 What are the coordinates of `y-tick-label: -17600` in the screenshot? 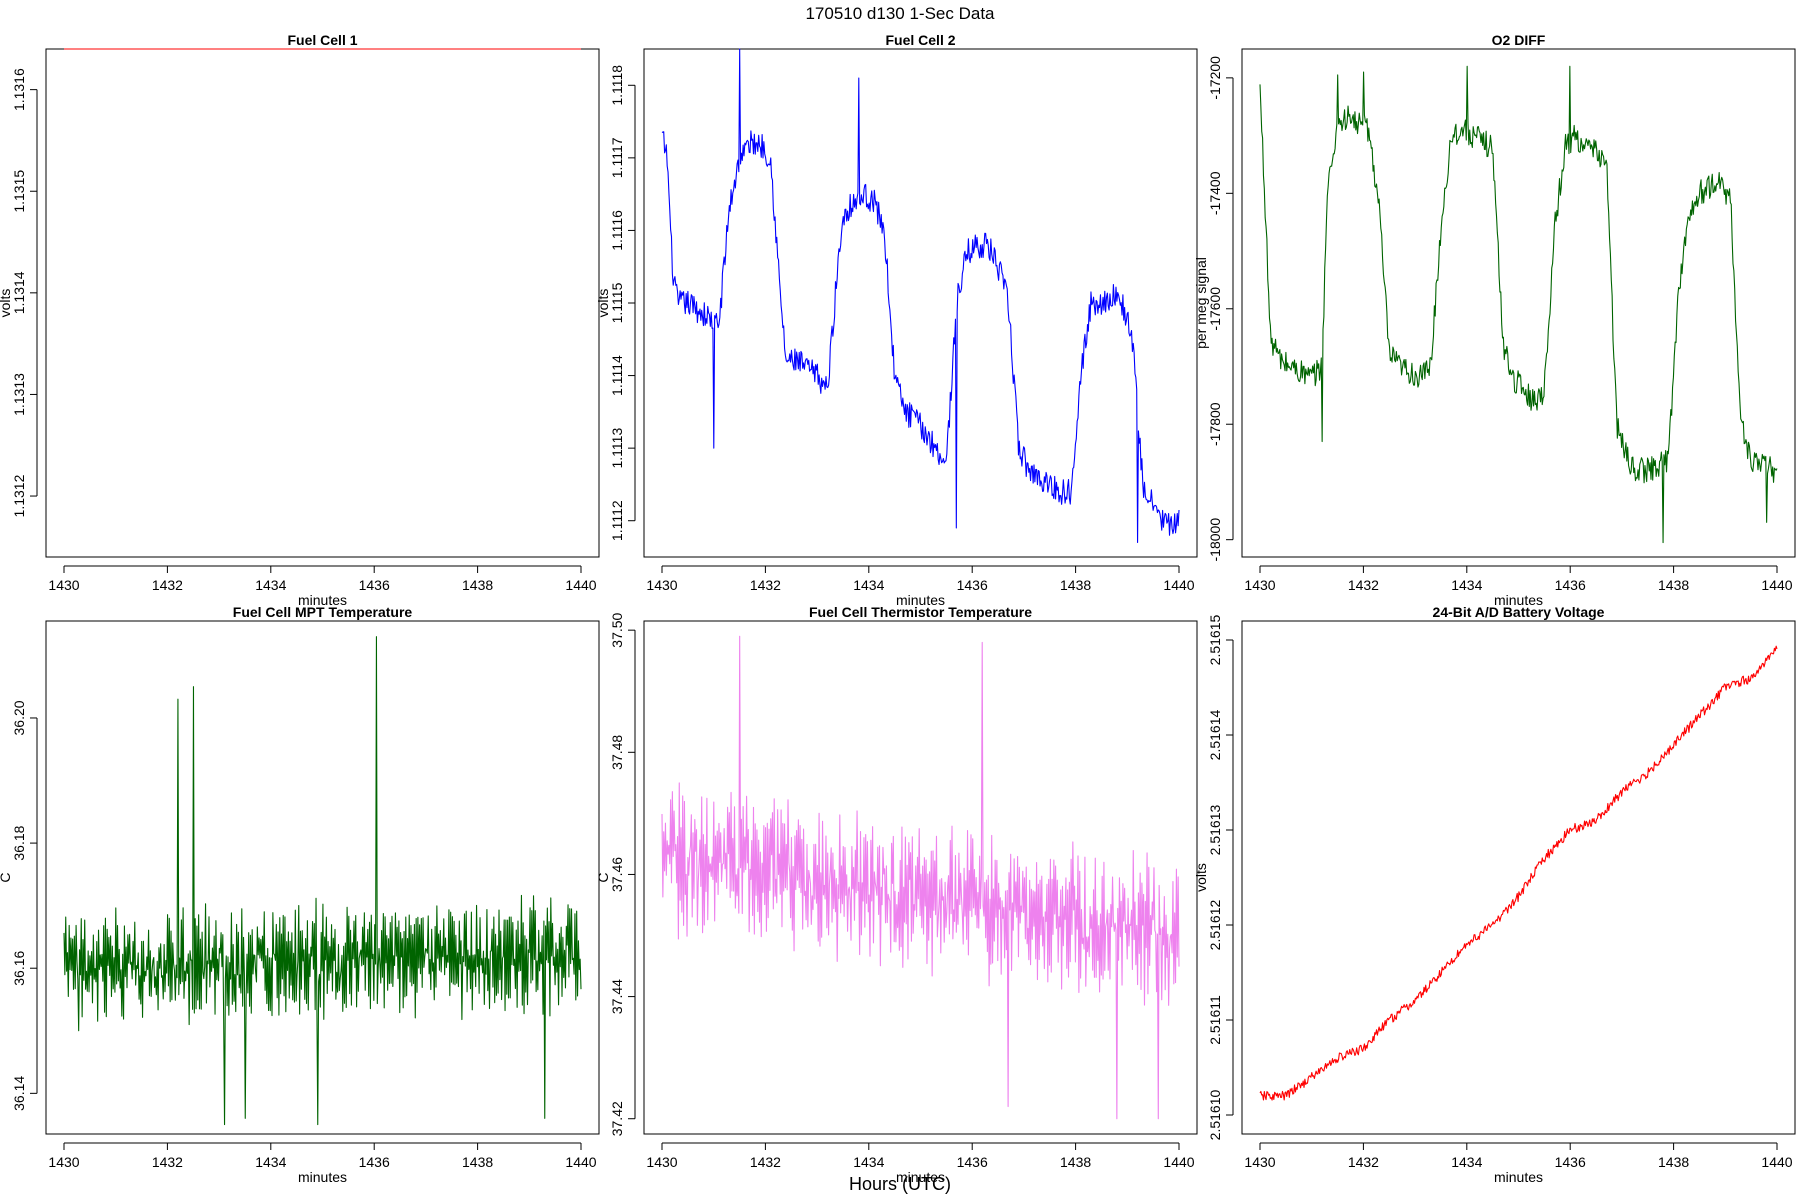 It's located at (1215, 309).